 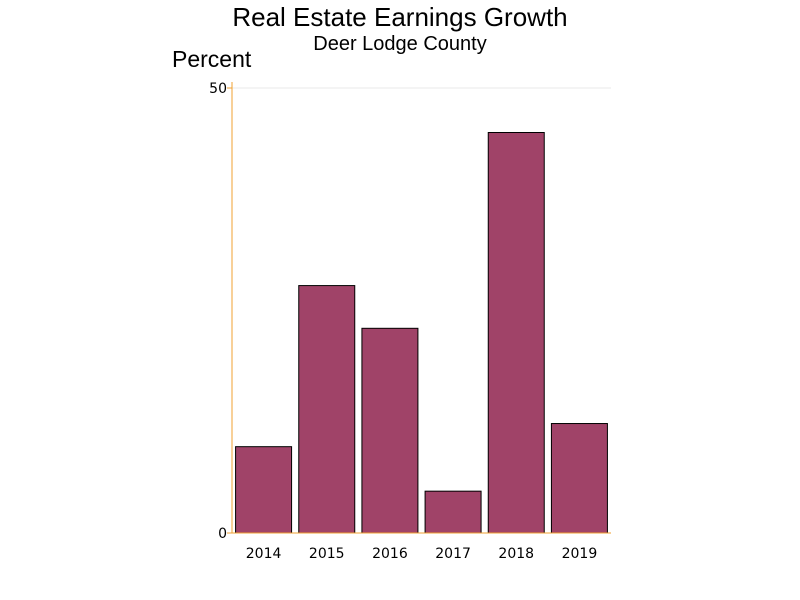 I want to click on y-ticks: 0 50, so click(x=220, y=311).